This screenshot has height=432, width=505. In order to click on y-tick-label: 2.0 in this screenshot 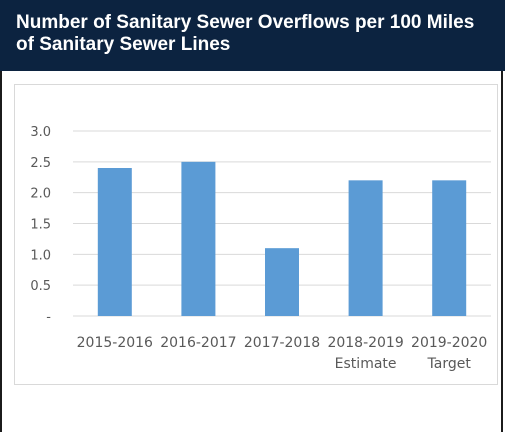, I will do `click(40, 194)`.